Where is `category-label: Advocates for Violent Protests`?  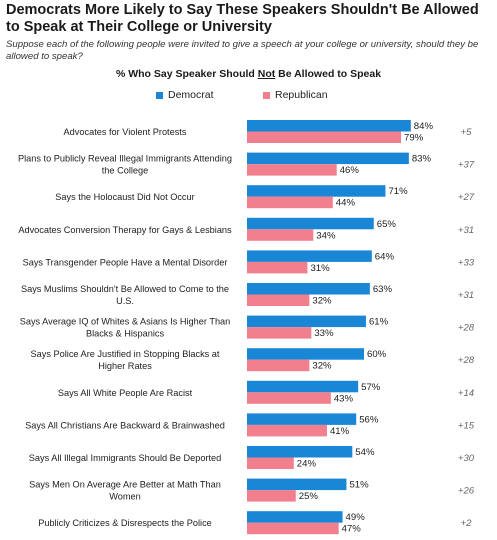 category-label: Advocates for Violent Protests is located at coordinates (125, 132).